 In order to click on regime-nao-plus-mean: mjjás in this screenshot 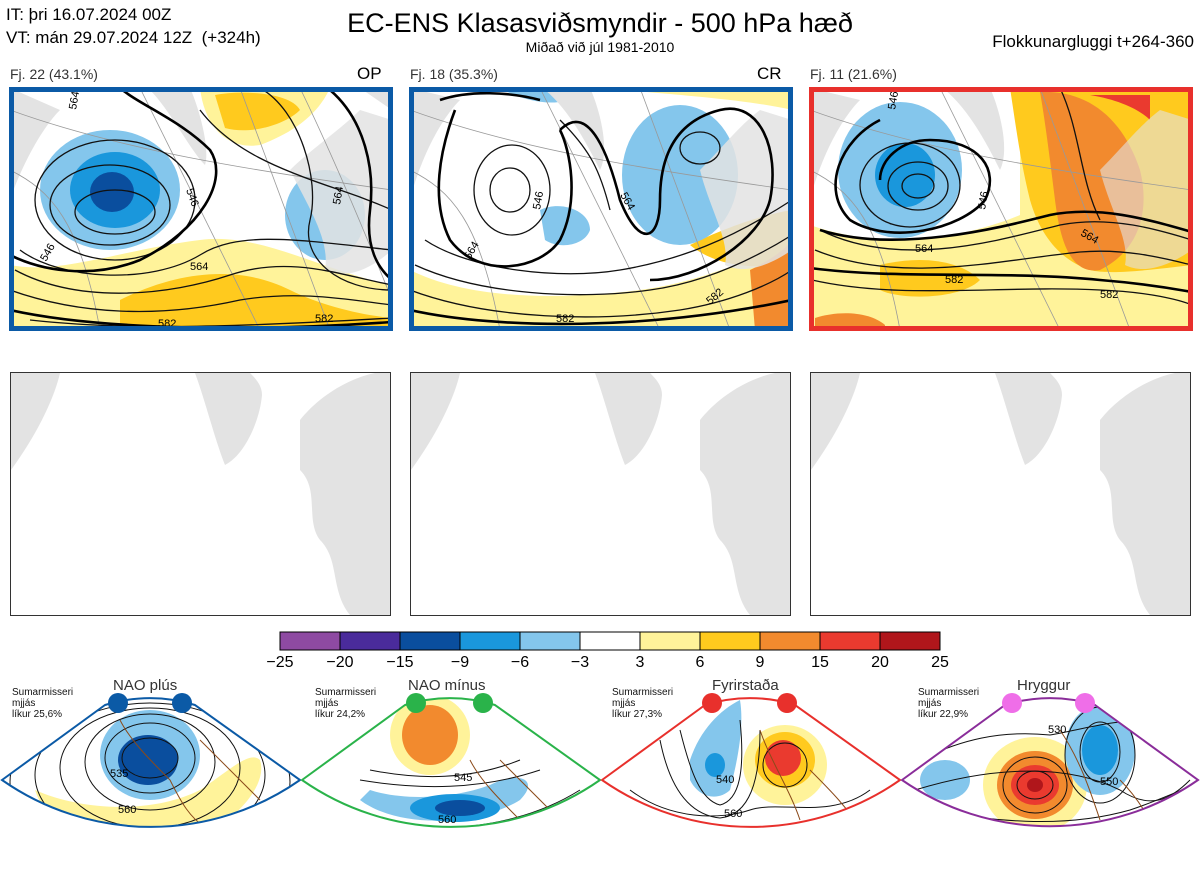, I will do `click(24, 703)`.